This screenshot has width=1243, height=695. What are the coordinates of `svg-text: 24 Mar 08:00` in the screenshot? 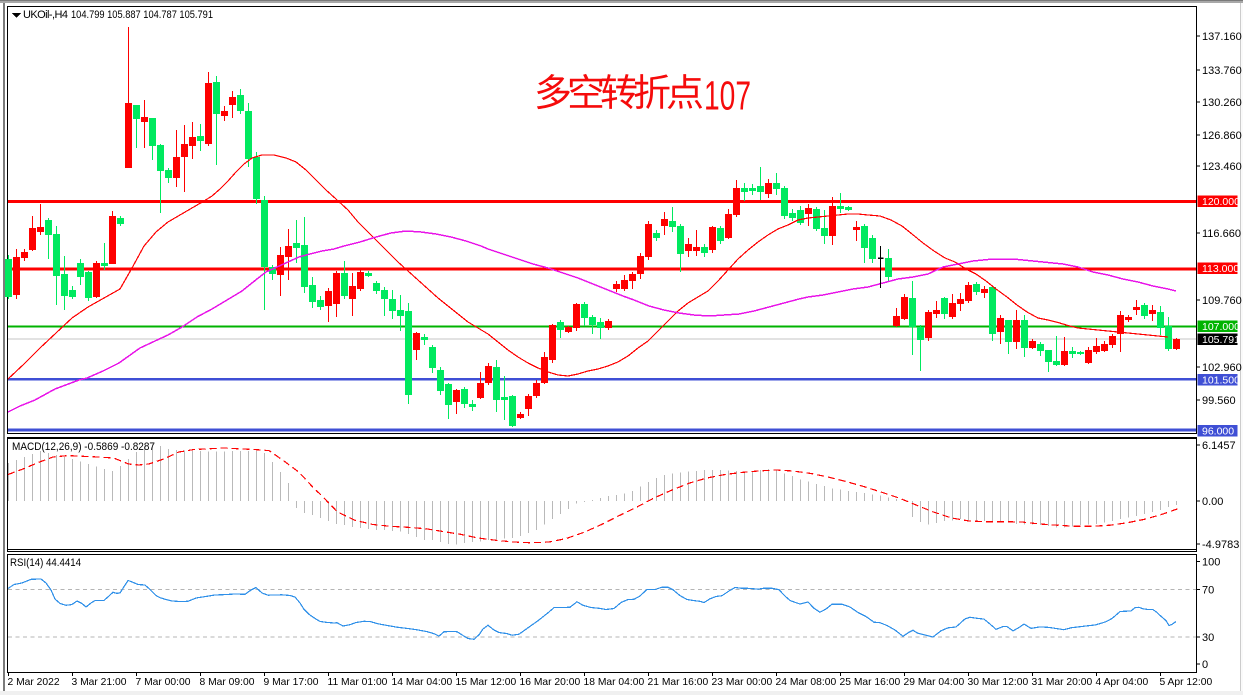 It's located at (806, 682).